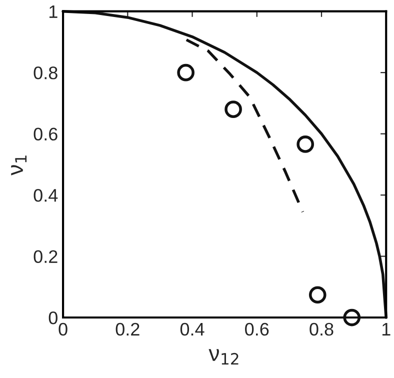 The image size is (394, 378). I want to click on x-tick-label: 0.4, so click(192, 329).